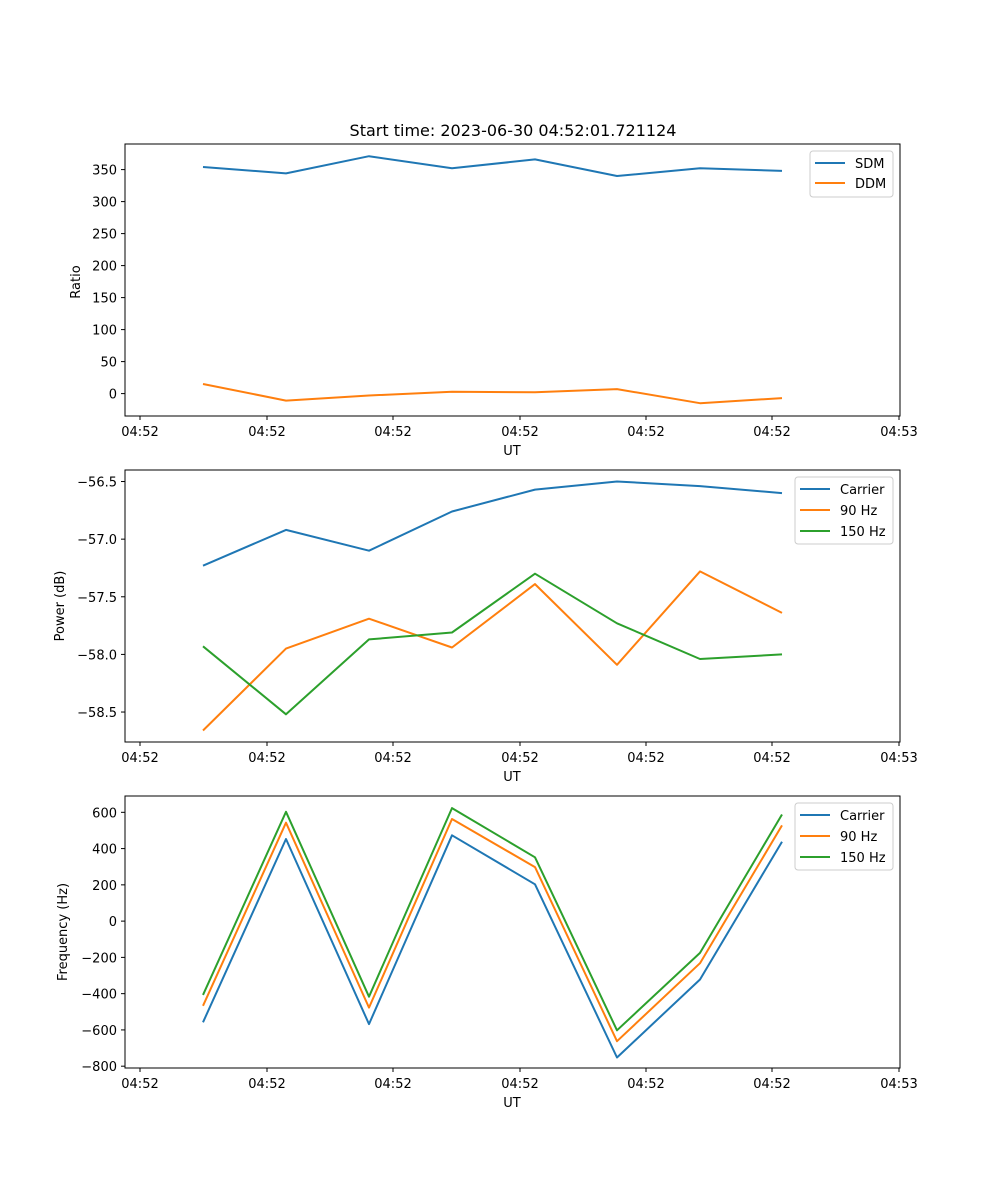 Image resolution: width=1000 pixels, height=1200 pixels. I want to click on ratio-series-line-sdm, so click(492, 166).